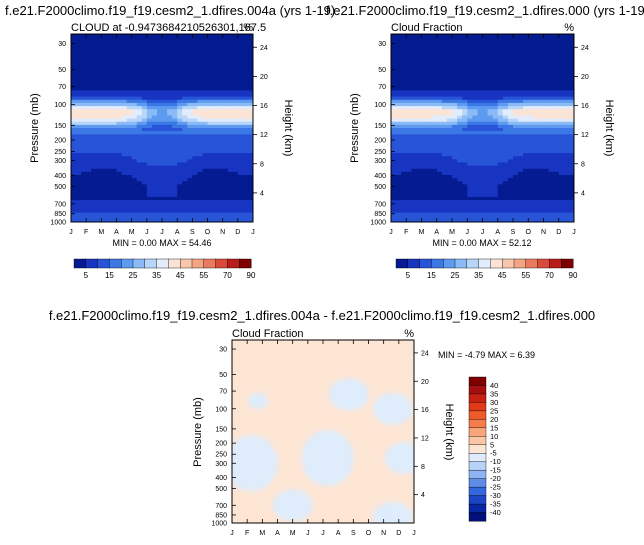  I want to click on negative-region, so click(392, 408).